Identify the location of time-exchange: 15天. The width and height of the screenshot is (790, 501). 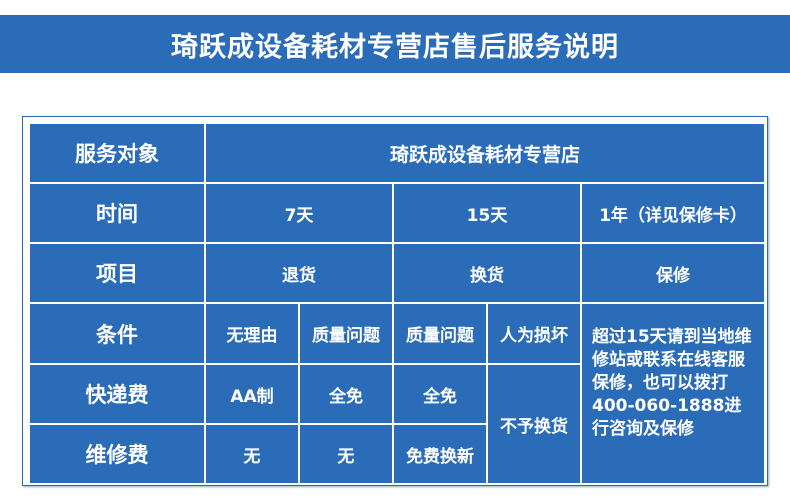
(487, 213).